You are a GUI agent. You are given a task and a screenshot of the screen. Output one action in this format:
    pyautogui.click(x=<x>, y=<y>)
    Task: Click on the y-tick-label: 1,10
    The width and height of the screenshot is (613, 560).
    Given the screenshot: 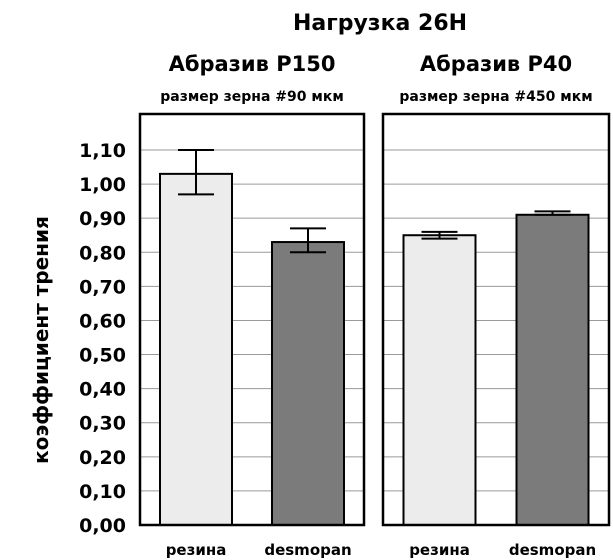 What is the action you would take?
    pyautogui.click(x=102, y=151)
    